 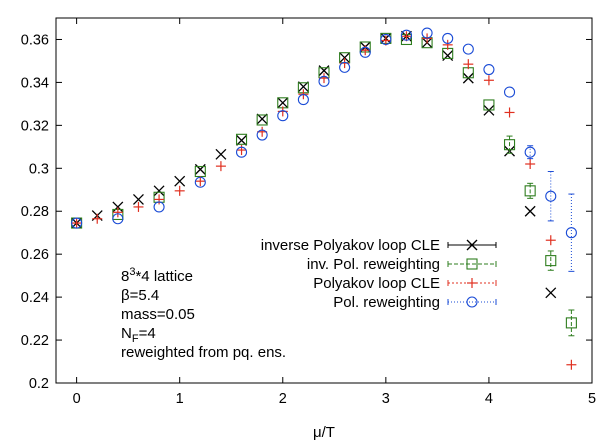 I want to click on legend-label: Polyakov loop CLE, so click(x=376, y=283).